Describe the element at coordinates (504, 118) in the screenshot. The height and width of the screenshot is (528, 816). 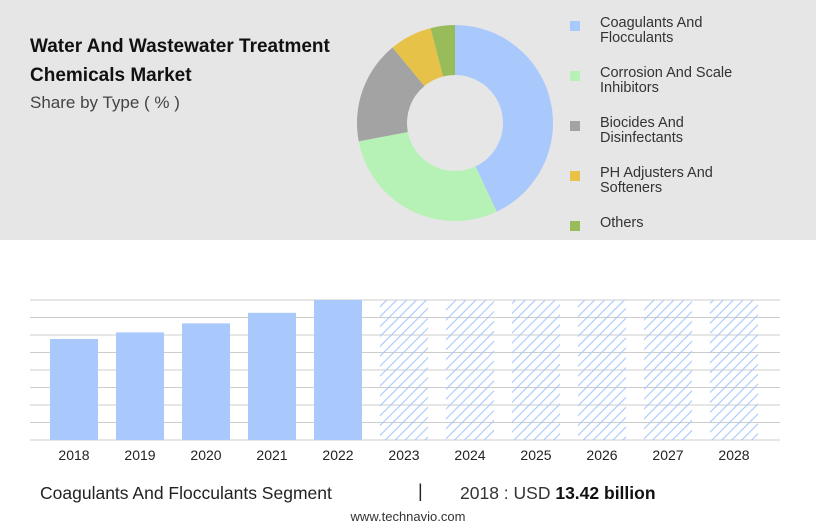
I see `donut-slice-coagulants-and-flocculants` at that location.